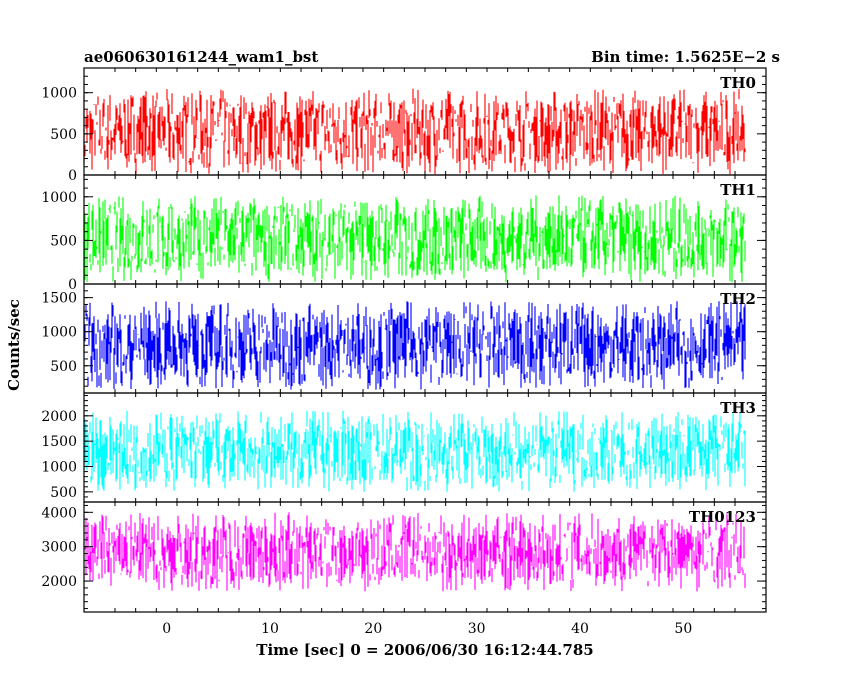 The width and height of the screenshot is (850, 680). I want to click on panel-th3: 500 1000 1500 2000 TH3, so click(404, 447).